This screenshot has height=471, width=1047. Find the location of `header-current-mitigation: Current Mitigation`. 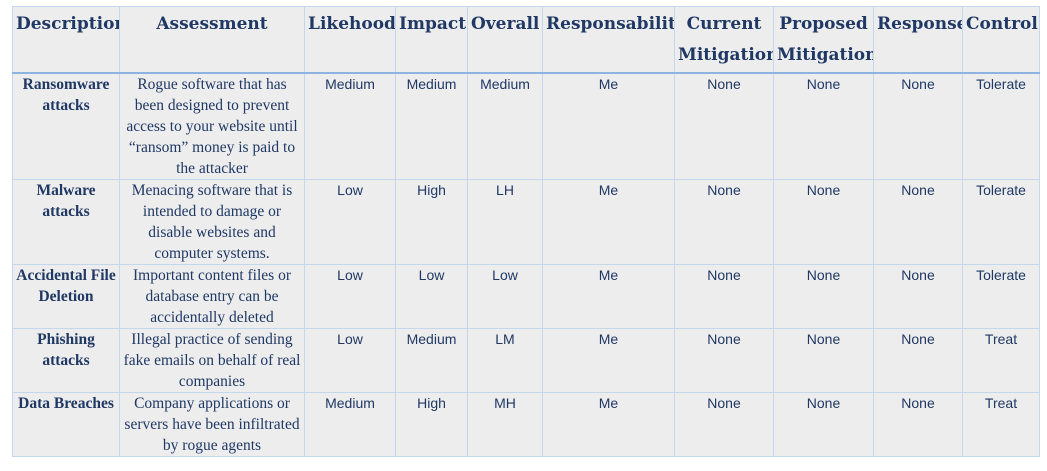

header-current-mitigation: Current Mitigation is located at coordinates (724, 40).